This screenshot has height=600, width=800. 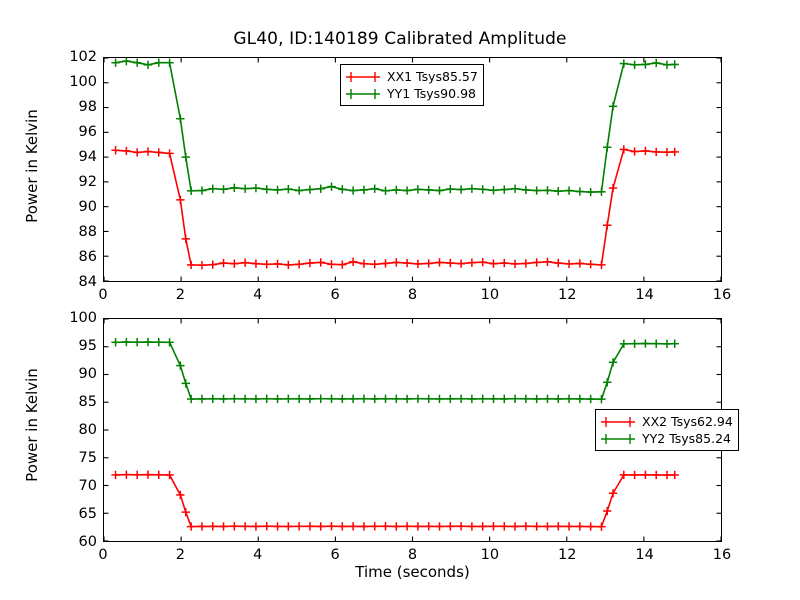 I want to click on y-tick-label: 84, so click(x=87, y=282).